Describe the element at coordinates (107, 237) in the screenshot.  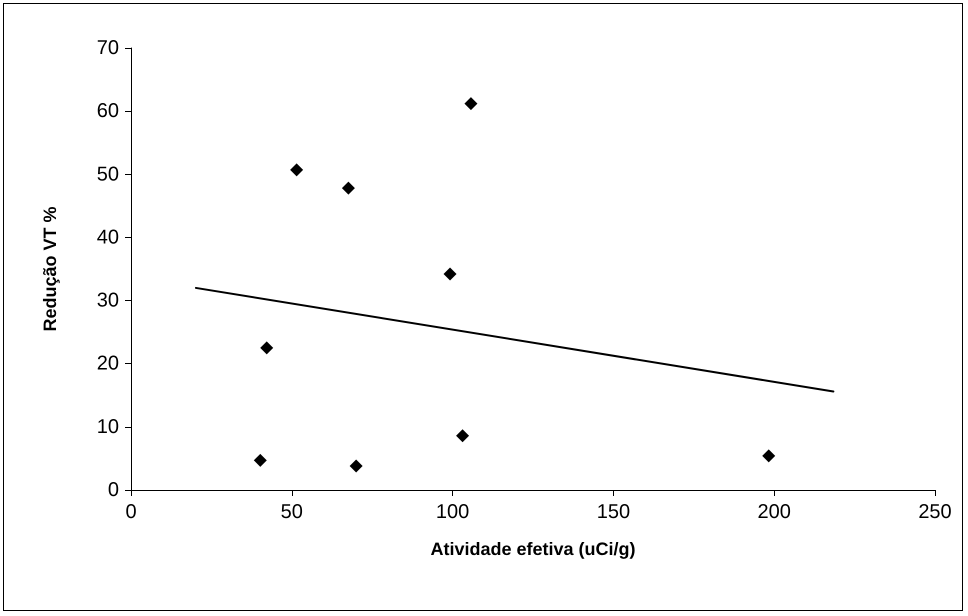
I see `y-tick-label: 40` at that location.